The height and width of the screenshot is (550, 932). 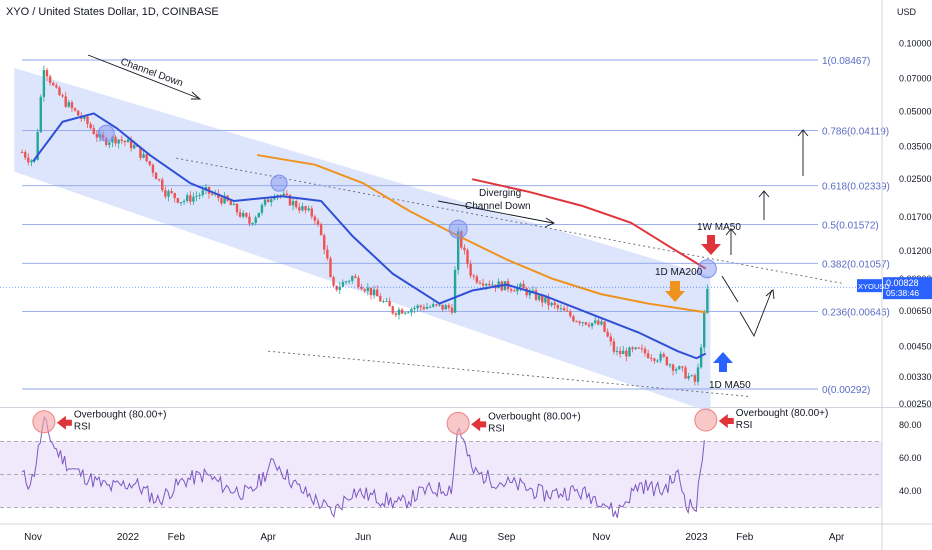 I want to click on orange-down-arrow, so click(x=675, y=291).